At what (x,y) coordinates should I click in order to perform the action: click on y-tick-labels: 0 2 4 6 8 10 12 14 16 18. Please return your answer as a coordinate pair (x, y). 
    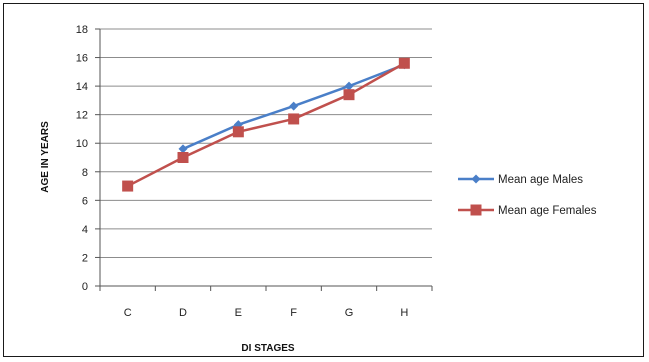
    Looking at the image, I should click on (88, 158).